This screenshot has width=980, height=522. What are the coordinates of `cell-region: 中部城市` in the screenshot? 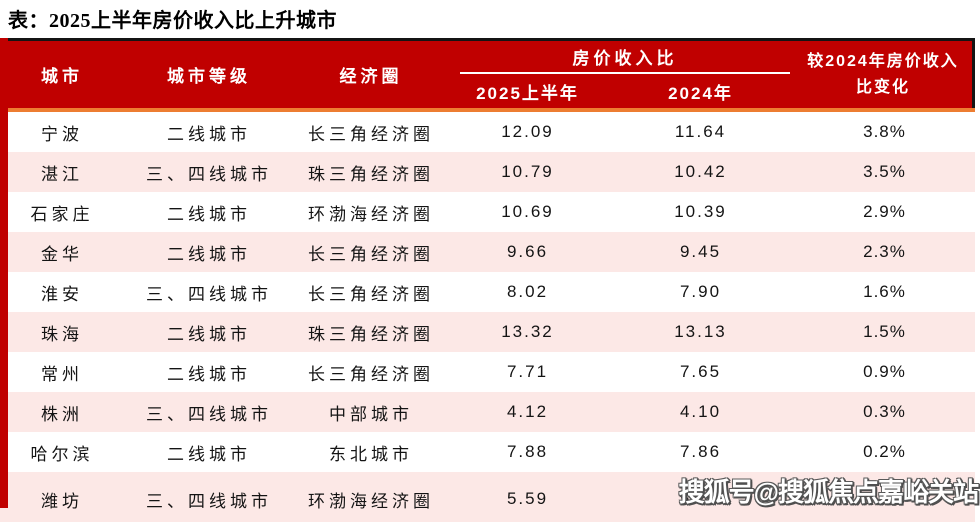 It's located at (371, 414).